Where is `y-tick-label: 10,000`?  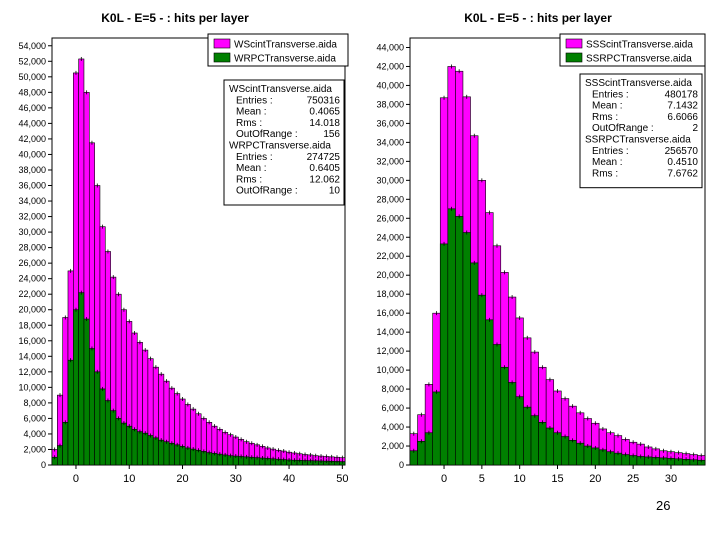
y-tick-label: 10,000 is located at coordinates (32, 387).